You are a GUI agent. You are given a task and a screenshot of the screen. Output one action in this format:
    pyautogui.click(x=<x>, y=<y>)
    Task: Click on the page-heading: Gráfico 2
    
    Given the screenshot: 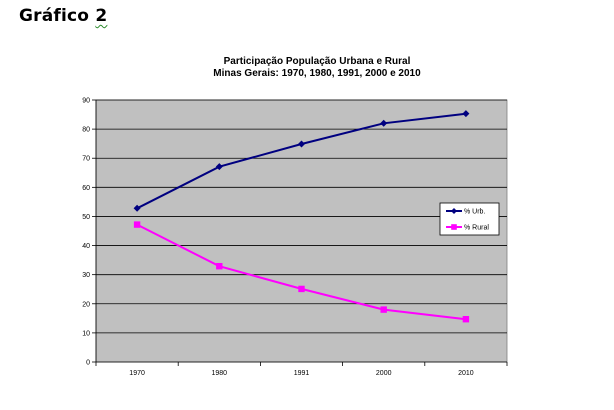 What is the action you would take?
    pyautogui.click(x=63, y=16)
    